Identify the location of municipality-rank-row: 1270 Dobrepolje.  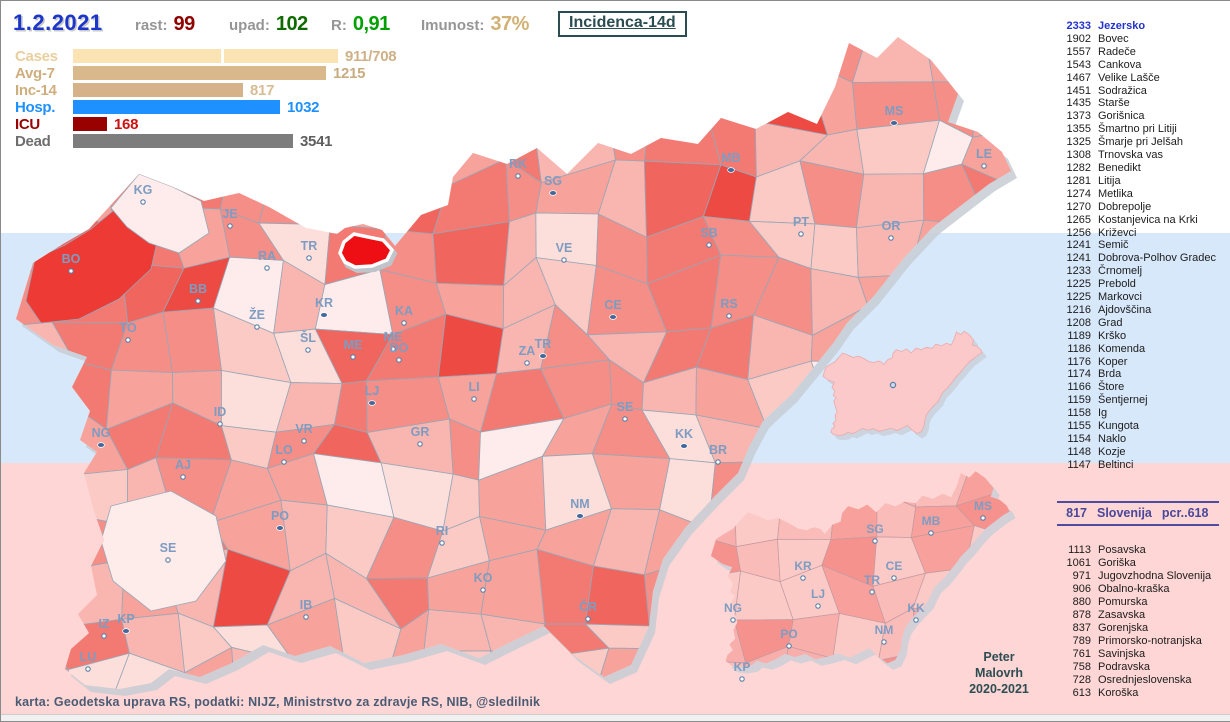
(1140, 207).